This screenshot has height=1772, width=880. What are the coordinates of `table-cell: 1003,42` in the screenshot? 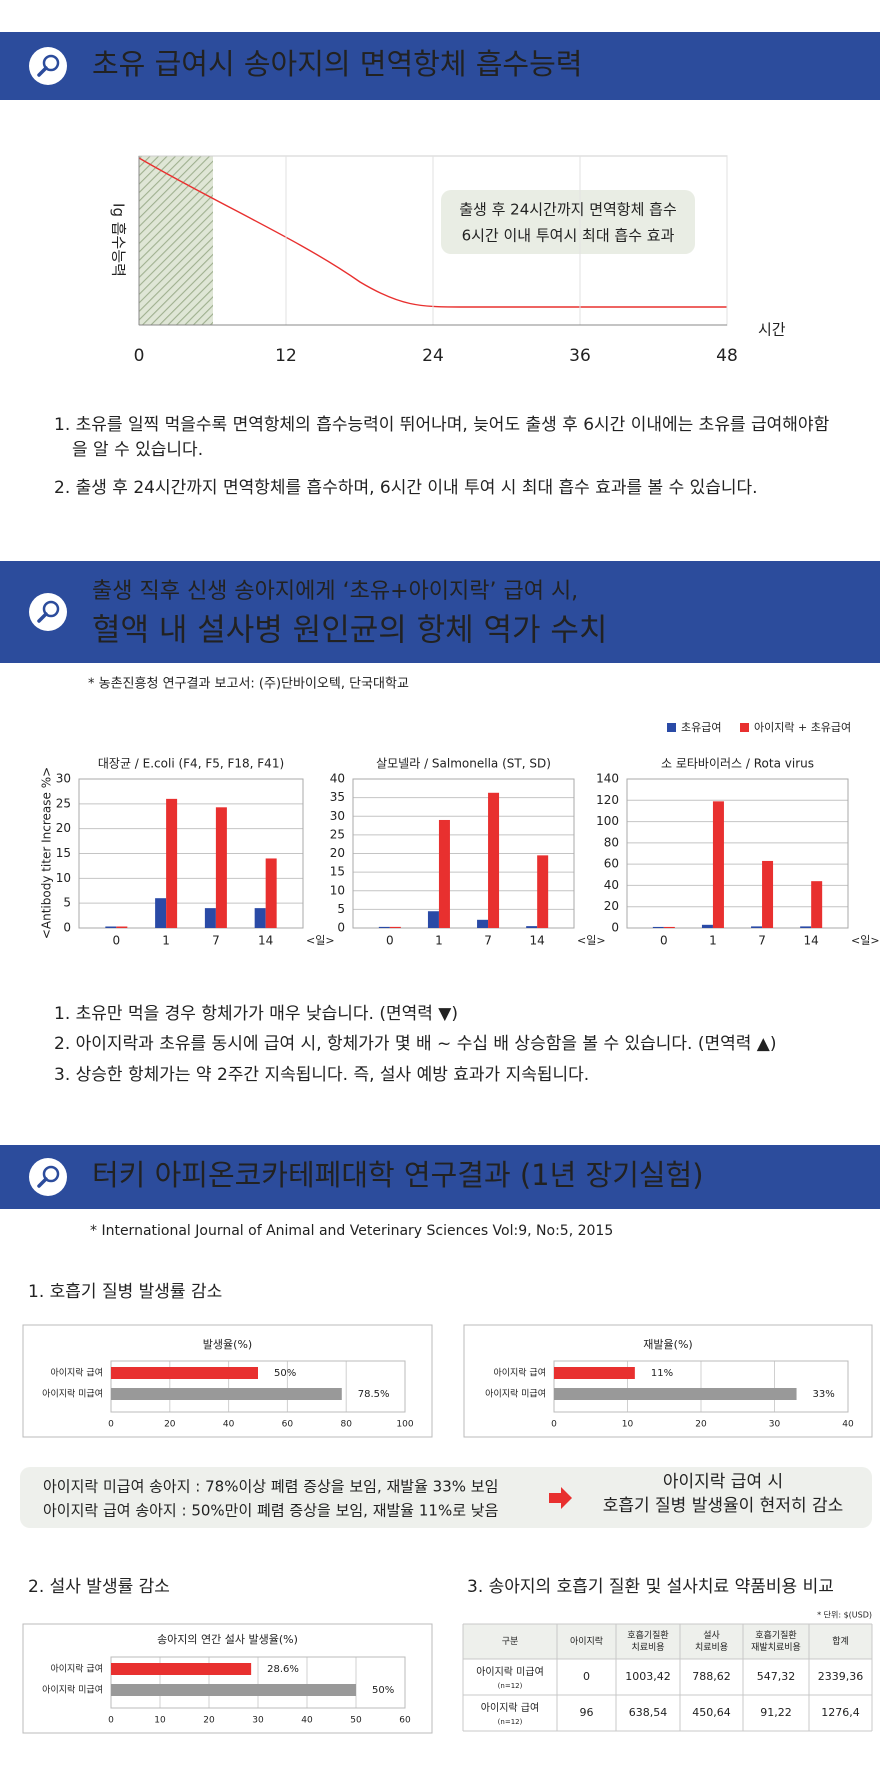 It's located at (648, 1676).